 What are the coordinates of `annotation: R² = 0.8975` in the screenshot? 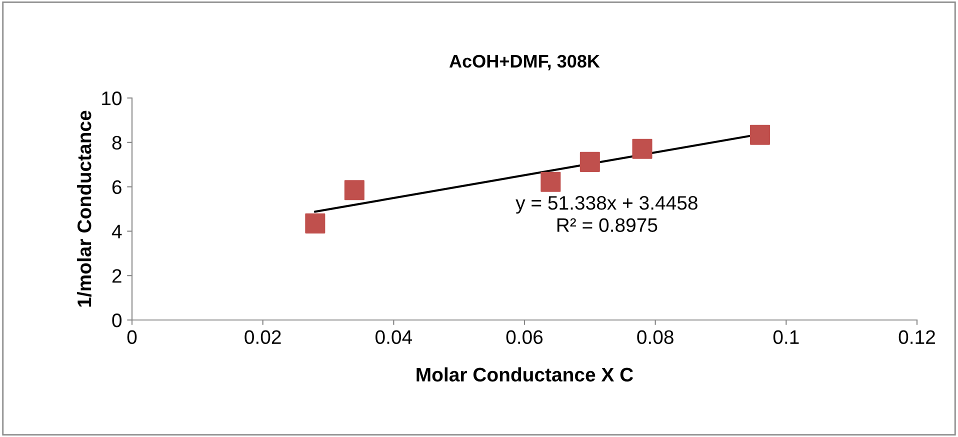 It's located at (607, 225).